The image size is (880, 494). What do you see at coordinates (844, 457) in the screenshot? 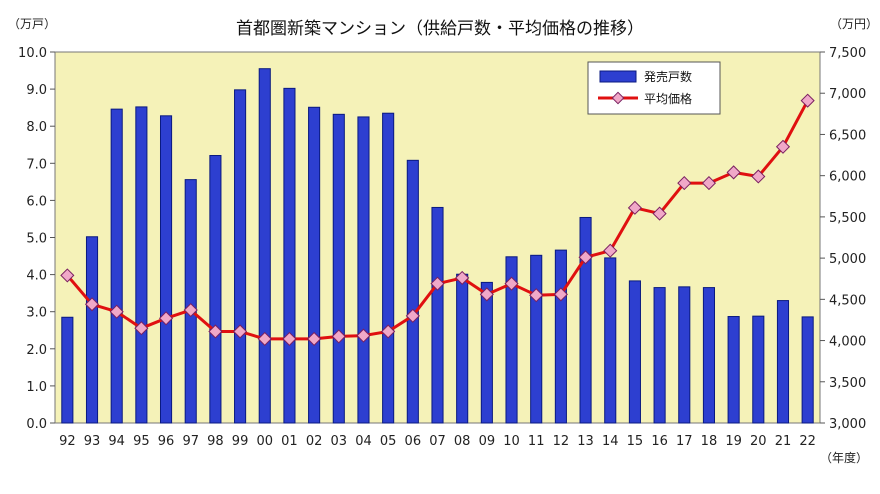
I see `x-axis-unit: （年度）` at bounding box center [844, 457].